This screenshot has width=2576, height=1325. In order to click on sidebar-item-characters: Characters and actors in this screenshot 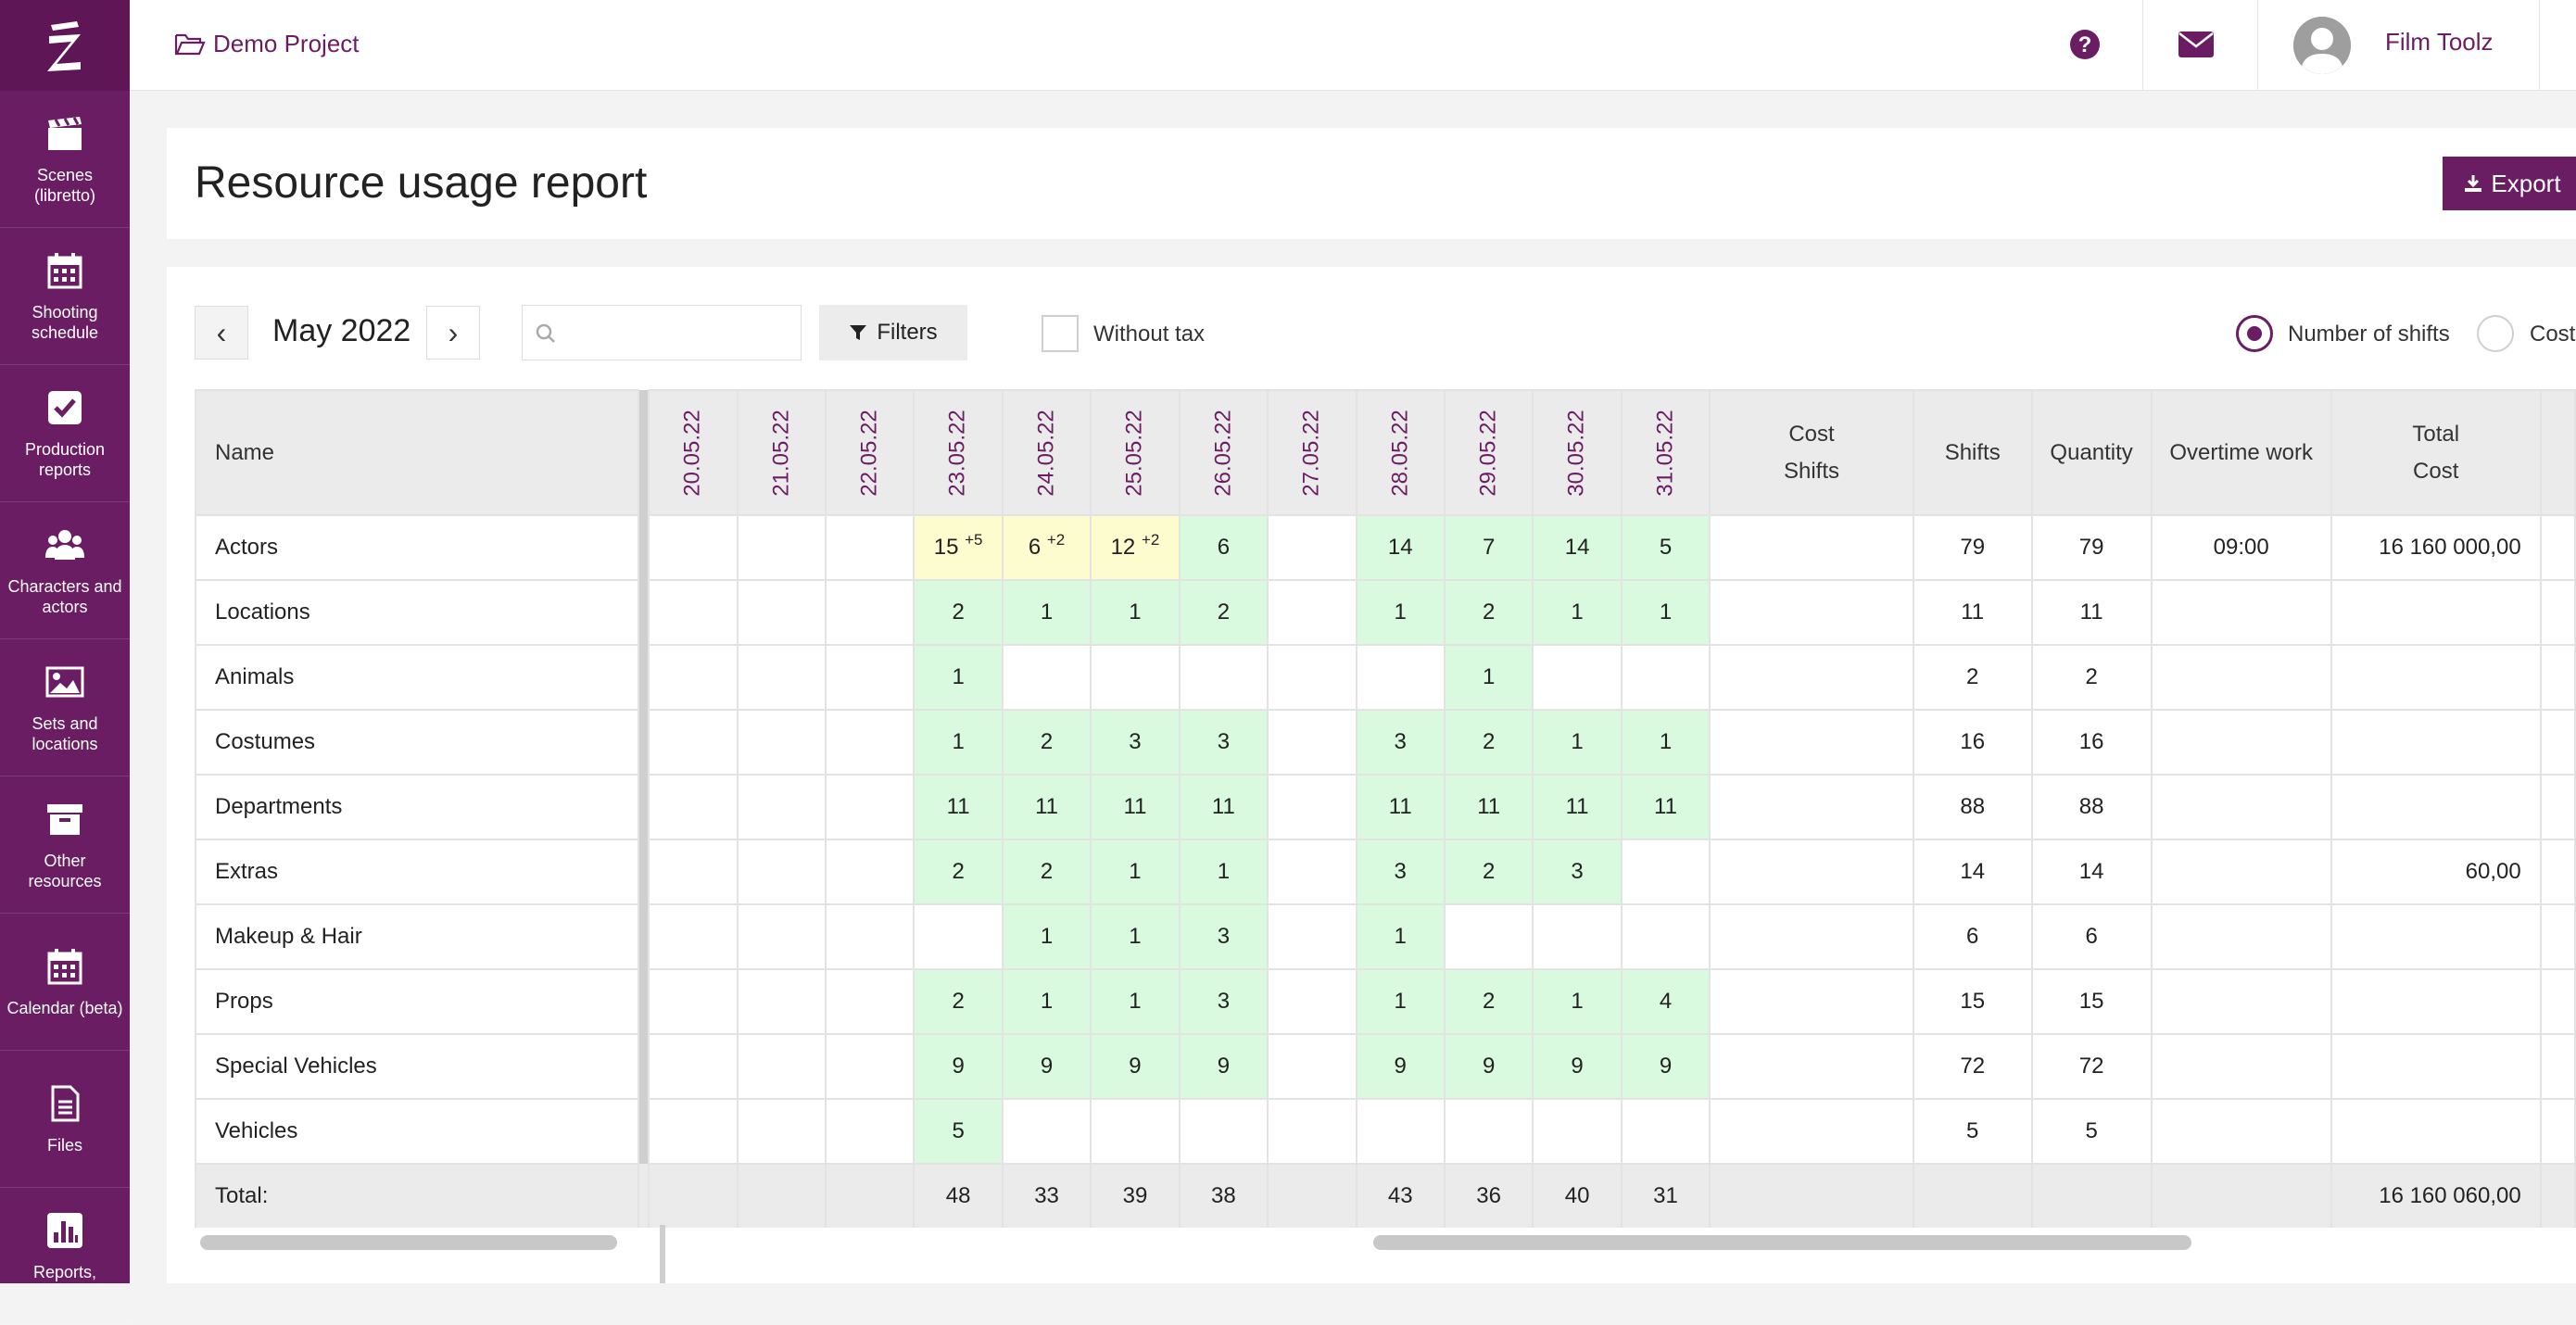, I will do `click(65, 570)`.